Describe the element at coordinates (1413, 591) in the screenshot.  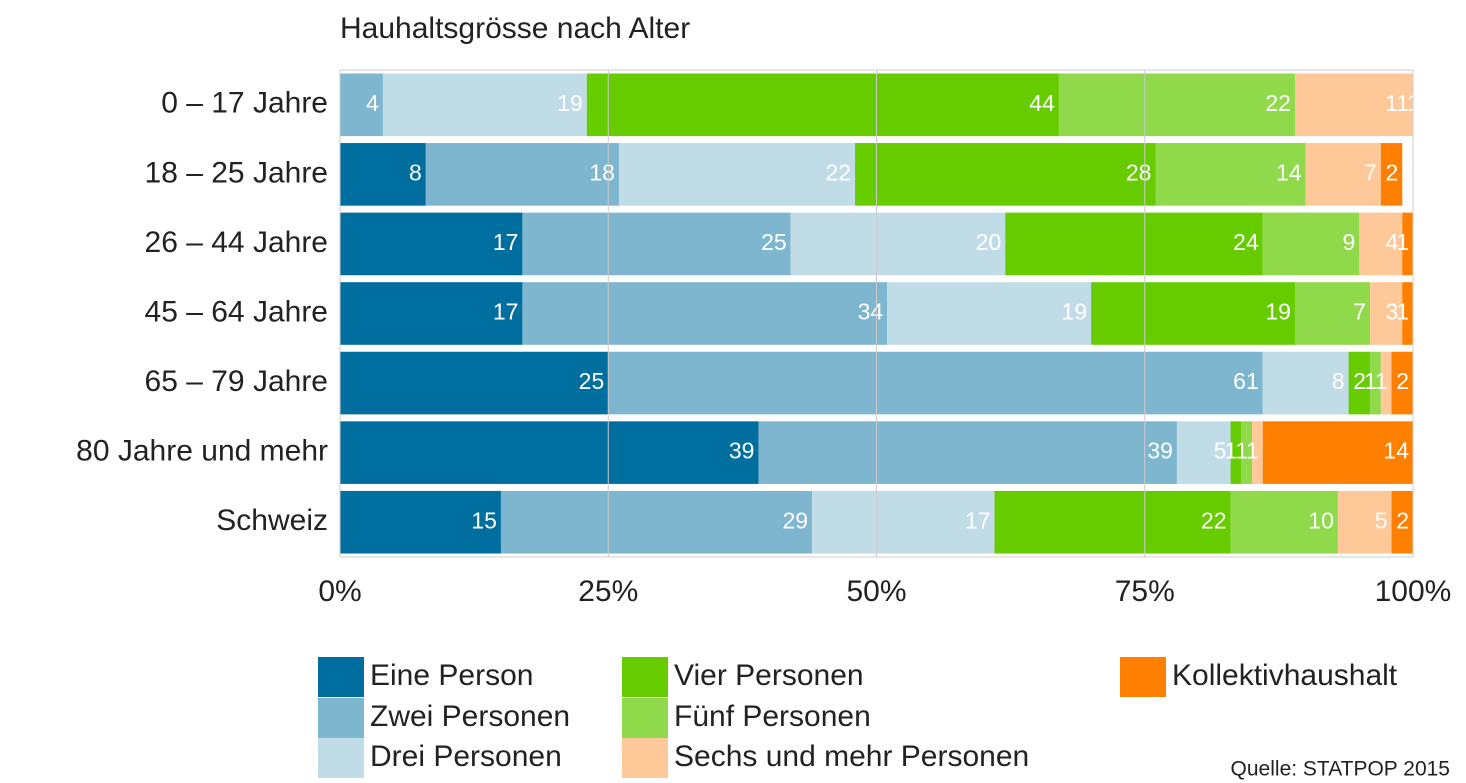
I see `x-tick-label: 100%` at that location.